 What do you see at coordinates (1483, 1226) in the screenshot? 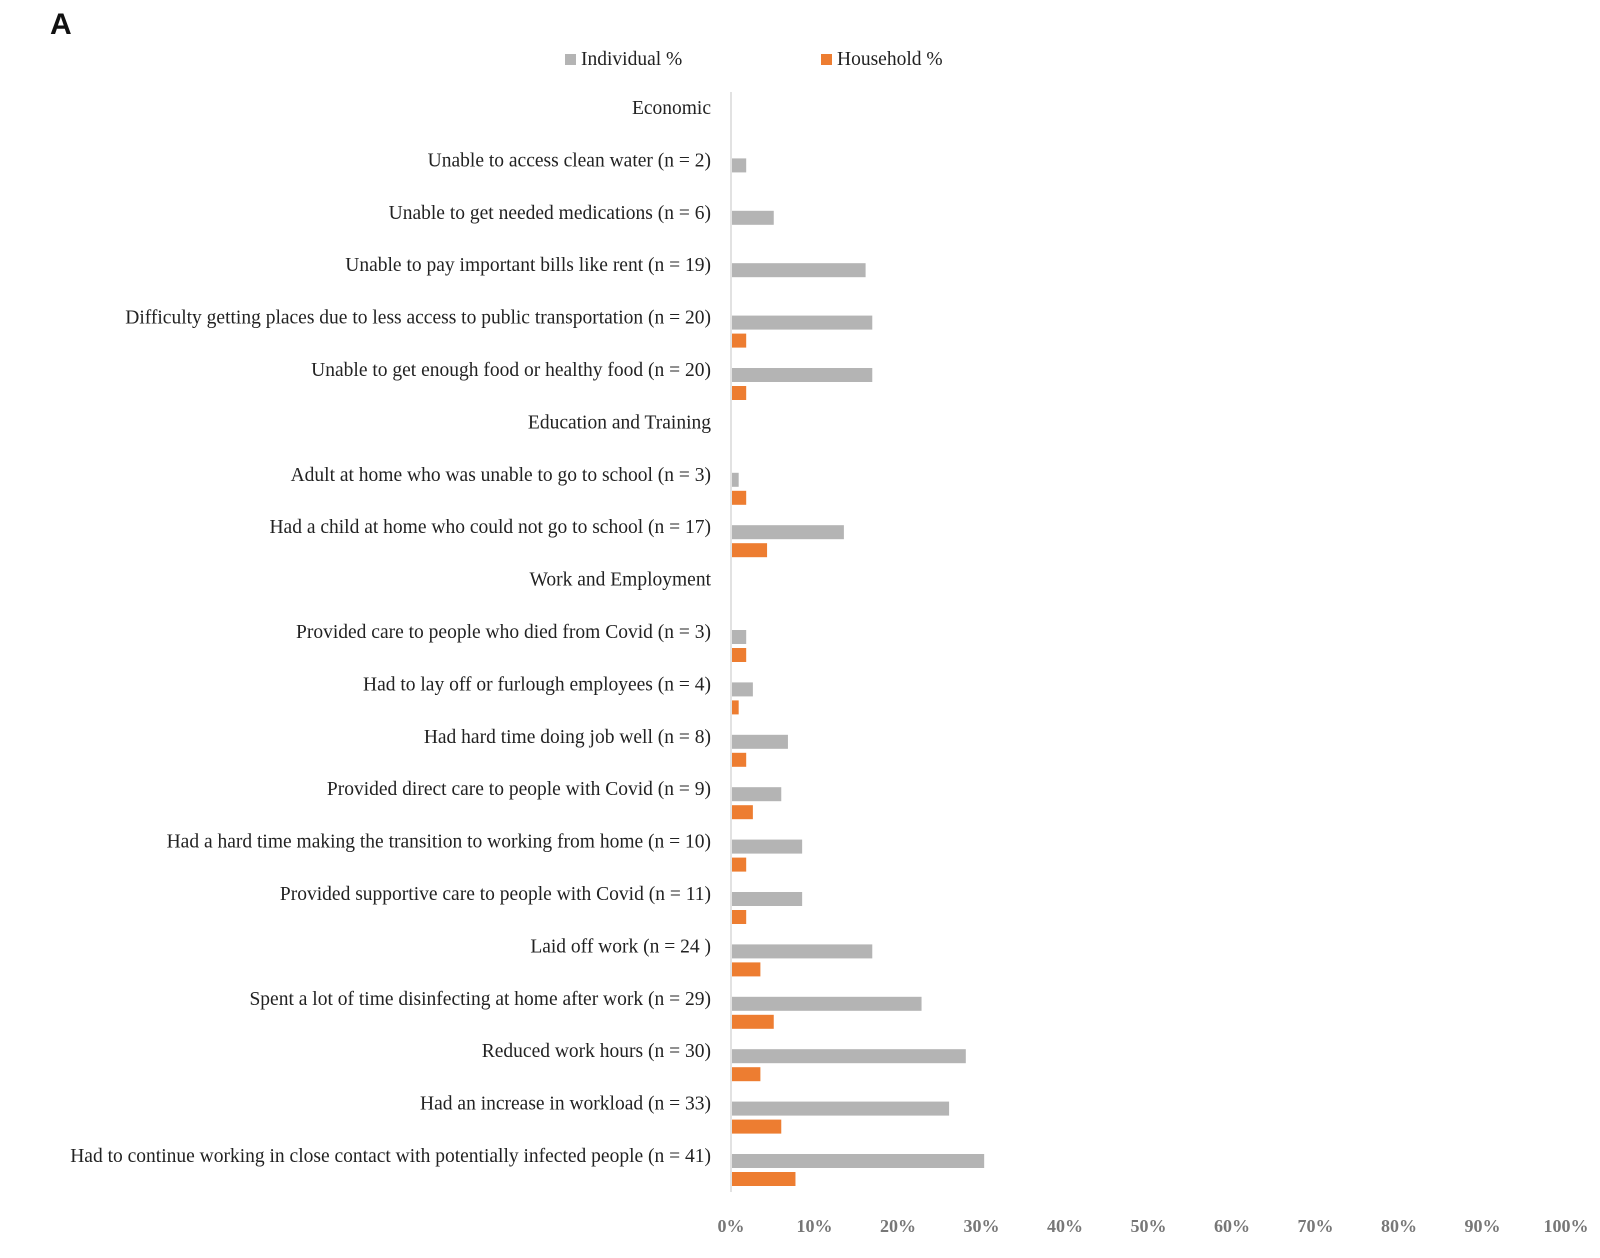
I see `x-tick-label: 90%` at bounding box center [1483, 1226].